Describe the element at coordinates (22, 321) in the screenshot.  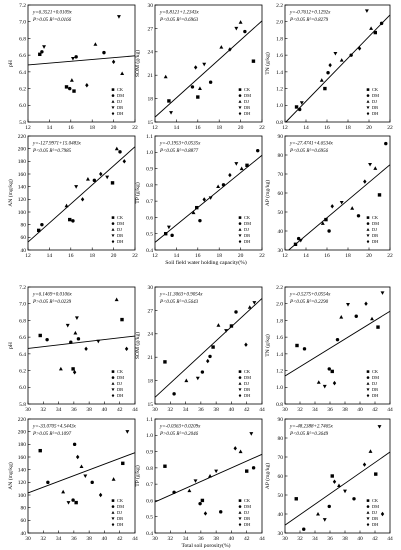
I see `y-tick-label: 6.8` at that location.